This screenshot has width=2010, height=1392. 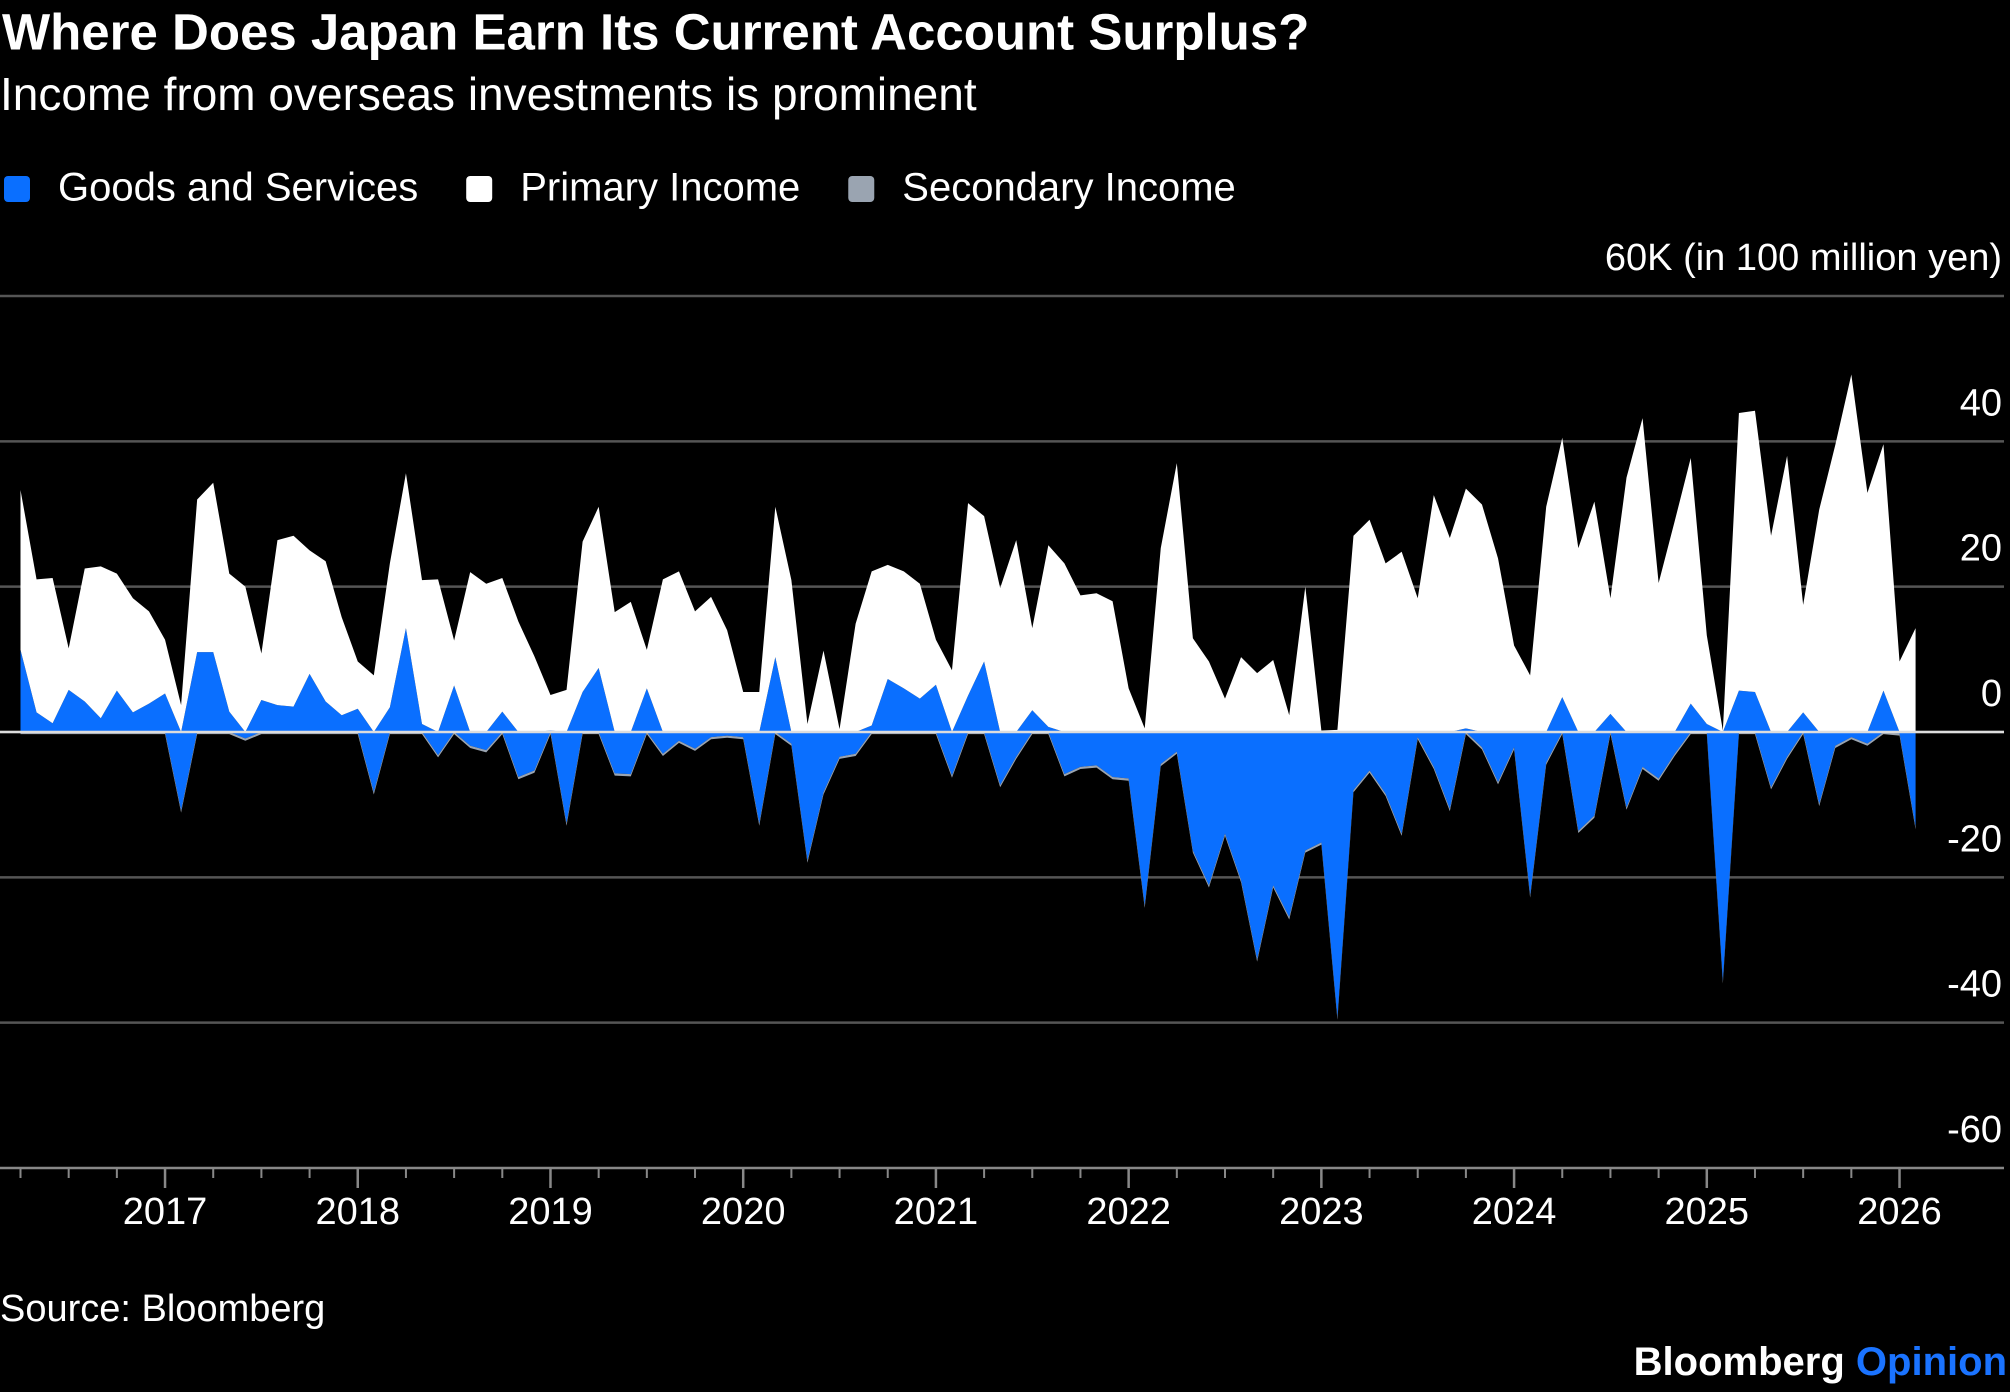 I want to click on x-tick-label: 2026, so click(x=1899, y=1212).